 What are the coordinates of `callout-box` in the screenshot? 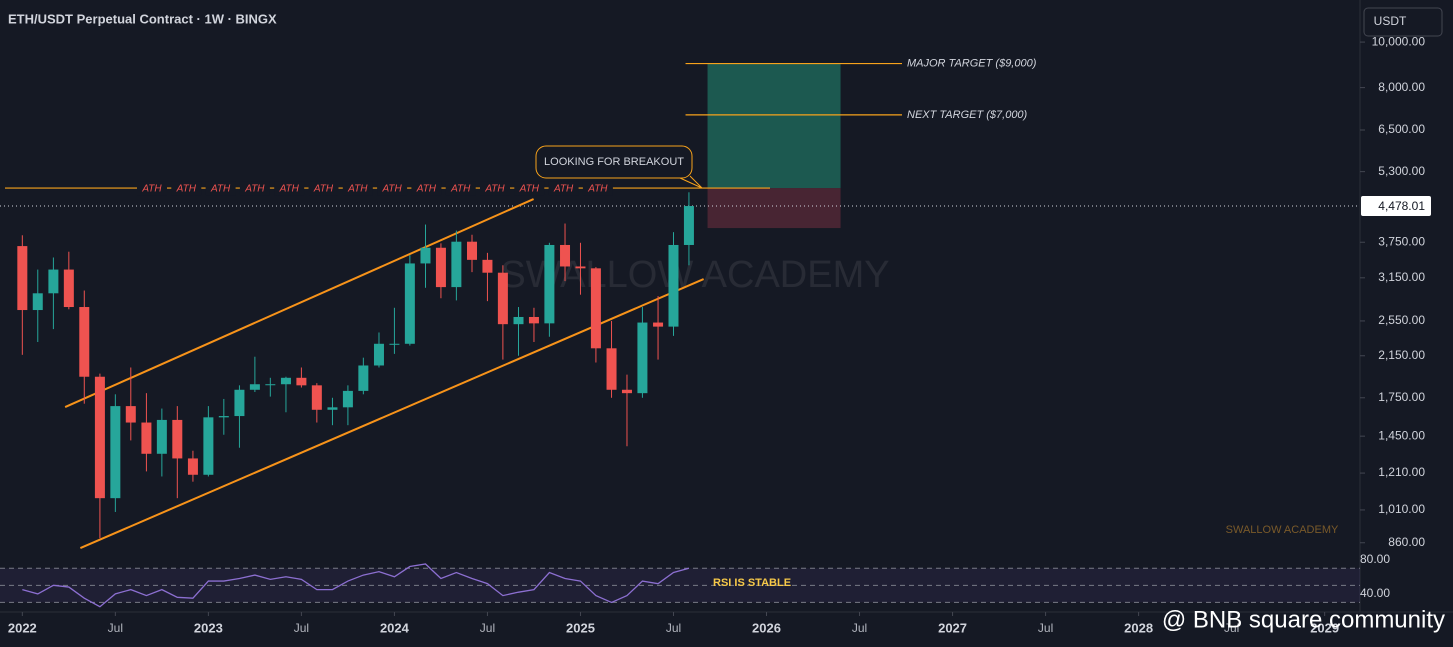 It's located at (614, 162).